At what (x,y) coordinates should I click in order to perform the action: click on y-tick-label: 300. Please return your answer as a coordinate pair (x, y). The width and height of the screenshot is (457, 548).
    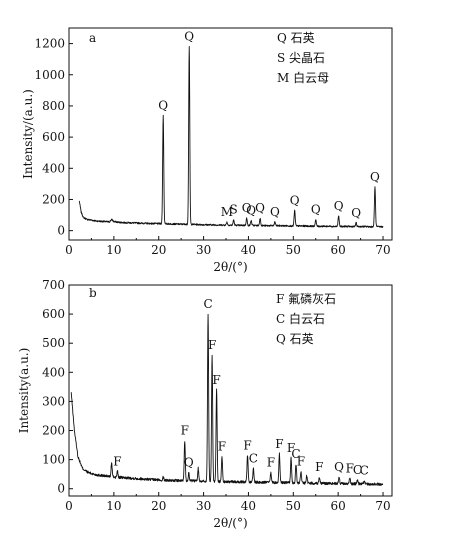
    Looking at the image, I should click on (53, 401).